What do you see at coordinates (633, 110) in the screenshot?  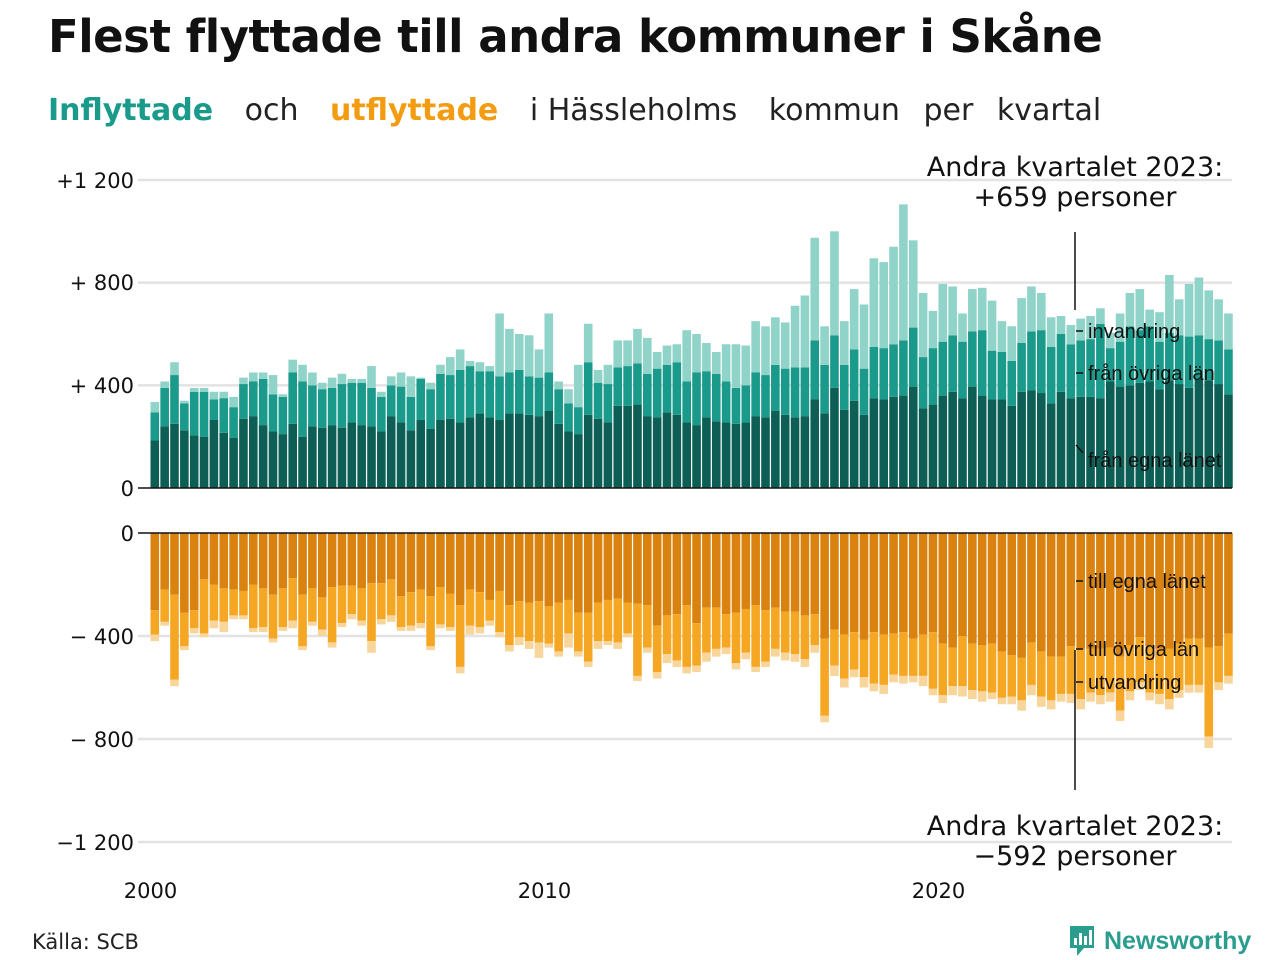 I see `subtitle-rest: i Hässleholms` at bounding box center [633, 110].